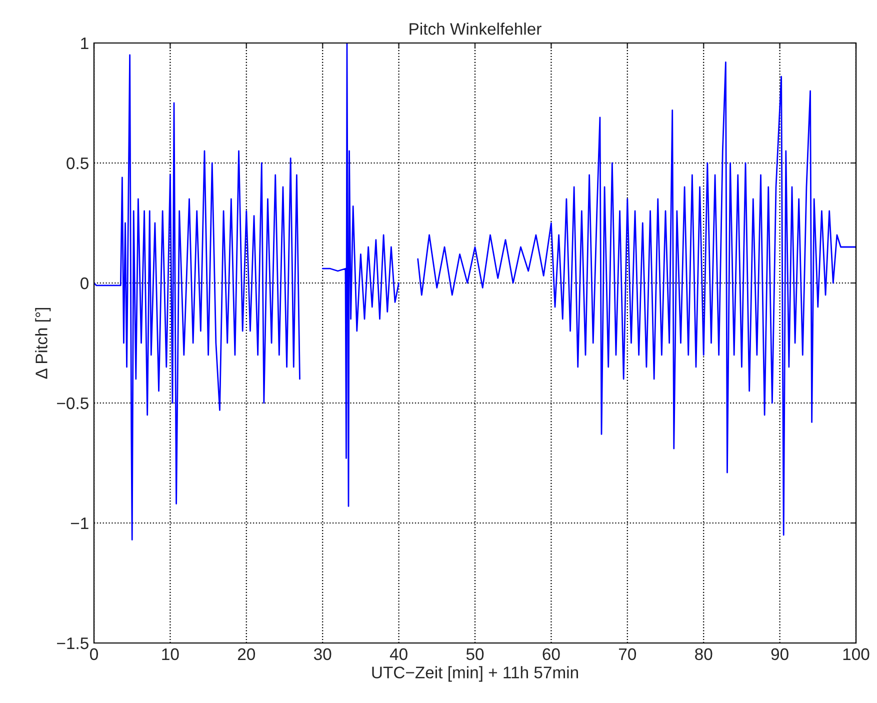 The height and width of the screenshot is (703, 877). Describe the element at coordinates (627, 654) in the screenshot. I see `x-tick-label: 70` at that location.